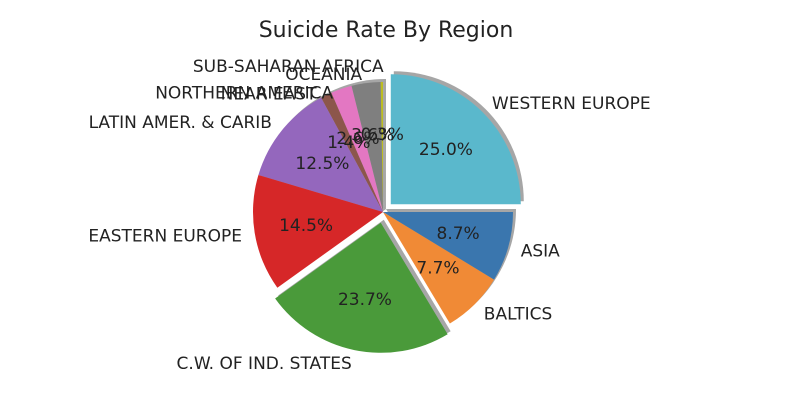  Describe the element at coordinates (165, 237) in the screenshot. I see `slice-label-eastern-europe: EASTERN EUROPE` at that location.